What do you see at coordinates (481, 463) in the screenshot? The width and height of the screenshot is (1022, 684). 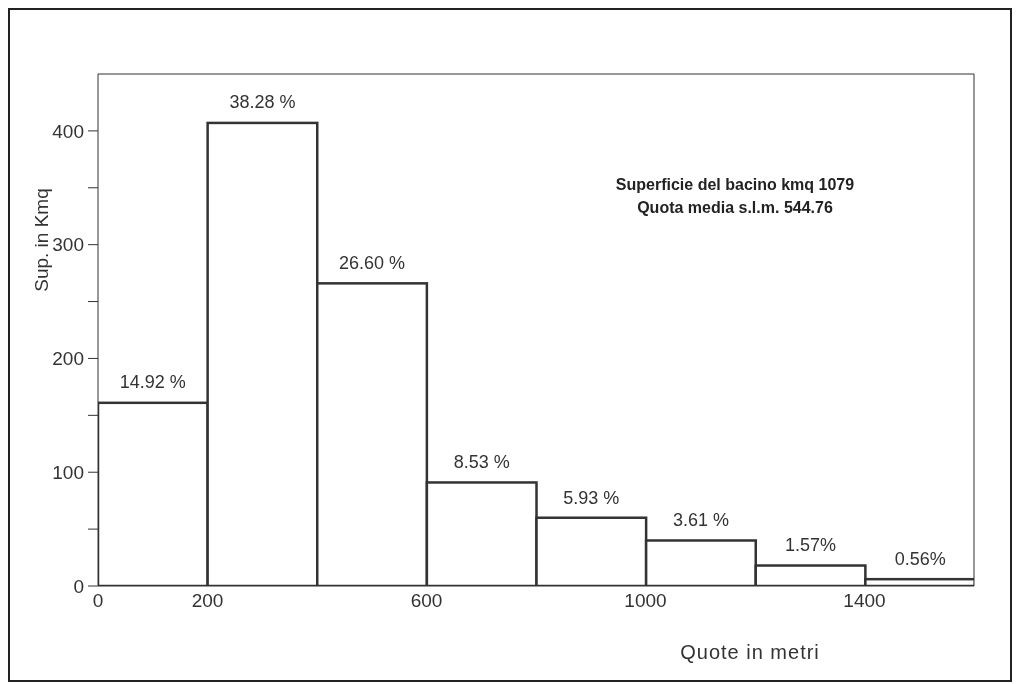 I see `annotation: 8.53 %` at bounding box center [481, 463].